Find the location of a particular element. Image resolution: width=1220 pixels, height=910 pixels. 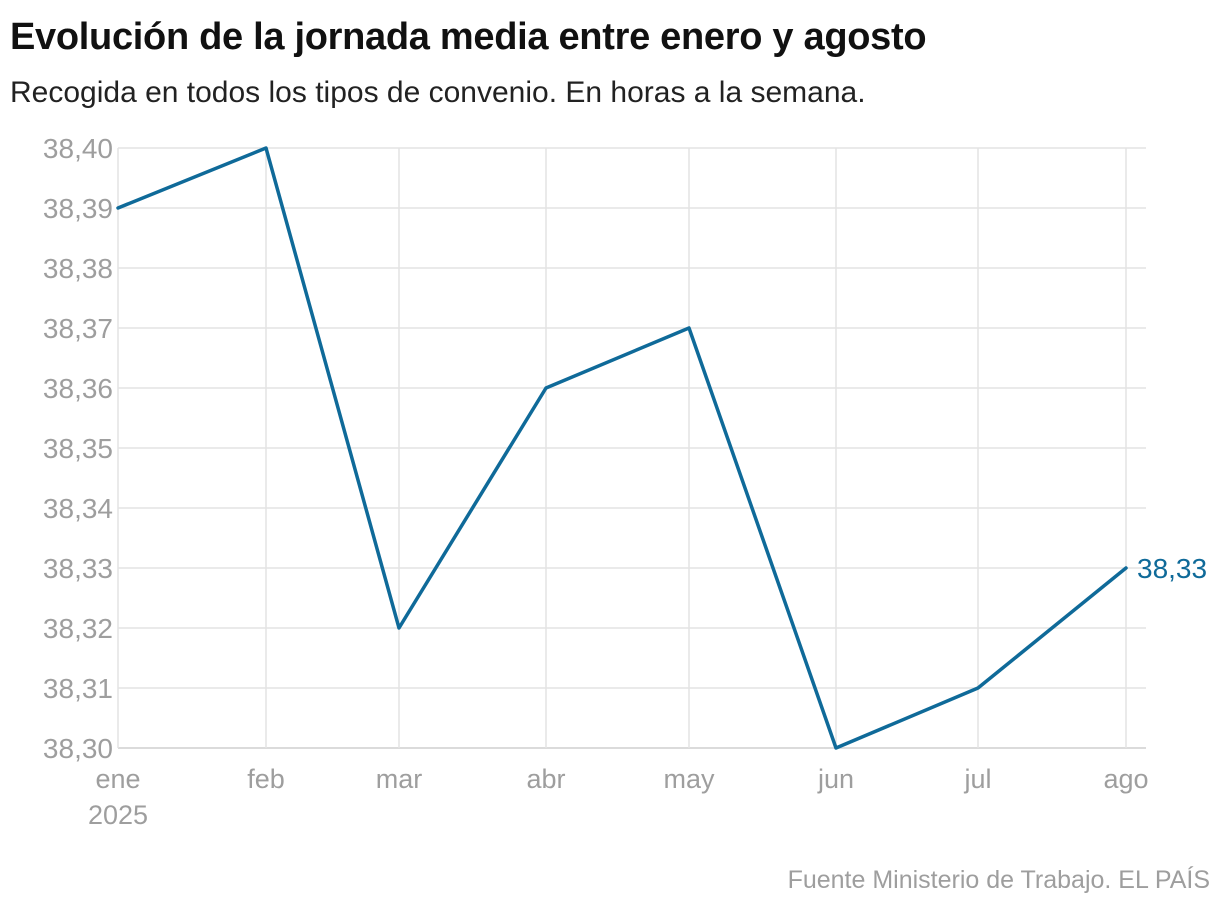

x-tick-year-label: 2025 is located at coordinates (118, 815).